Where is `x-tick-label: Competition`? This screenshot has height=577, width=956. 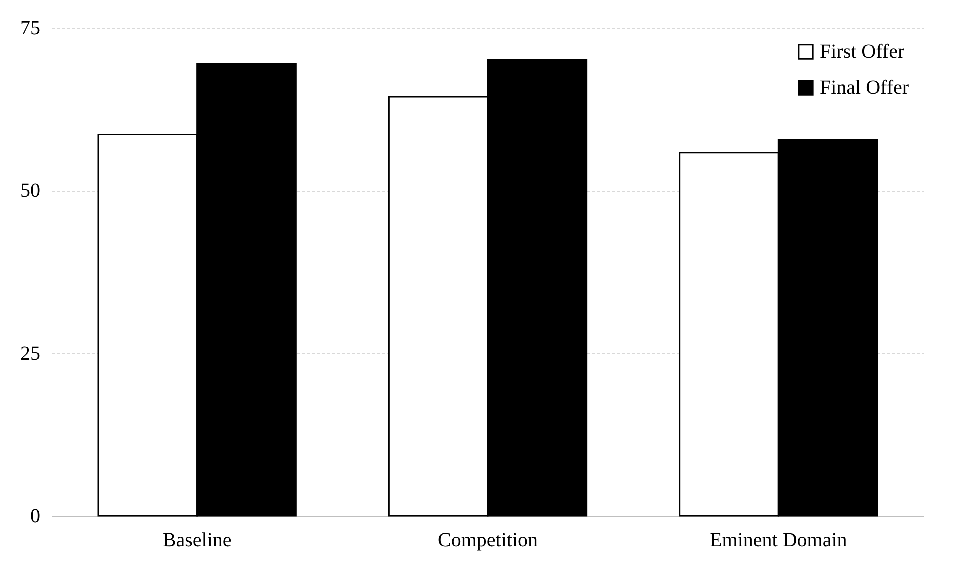
x-tick-label: Competition is located at coordinates (488, 541).